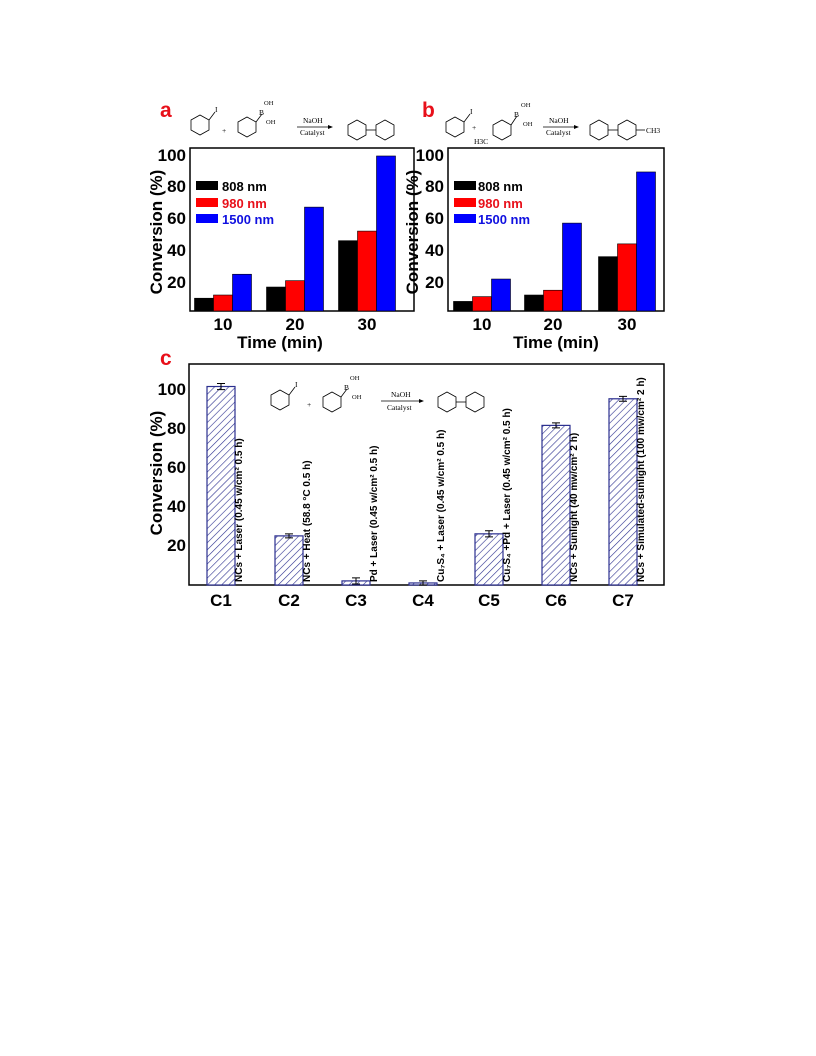 The width and height of the screenshot is (816, 1056). Describe the element at coordinates (271, 122) in the screenshot. I see `panel-a-oh-right: OH` at that location.